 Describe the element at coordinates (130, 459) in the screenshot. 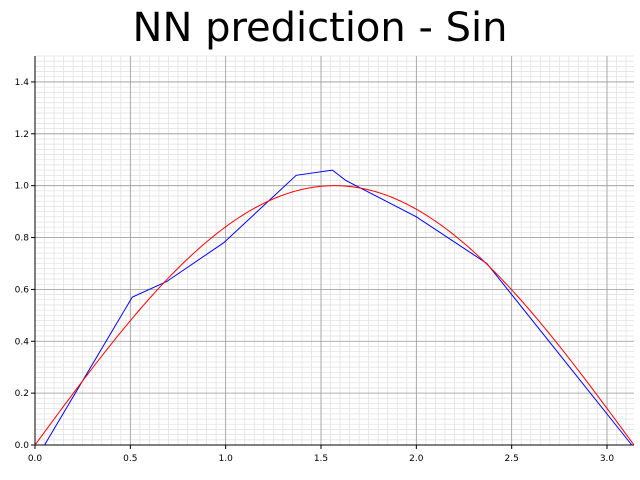

I see `x-tick-label: 0.5` at that location.